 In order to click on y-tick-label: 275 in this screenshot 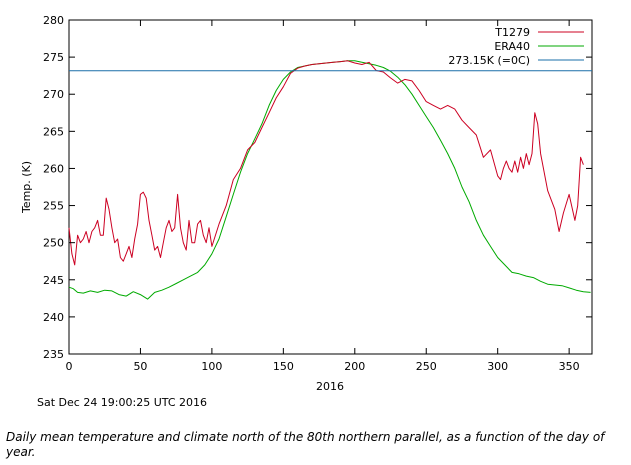, I will do `click(53, 57)`.